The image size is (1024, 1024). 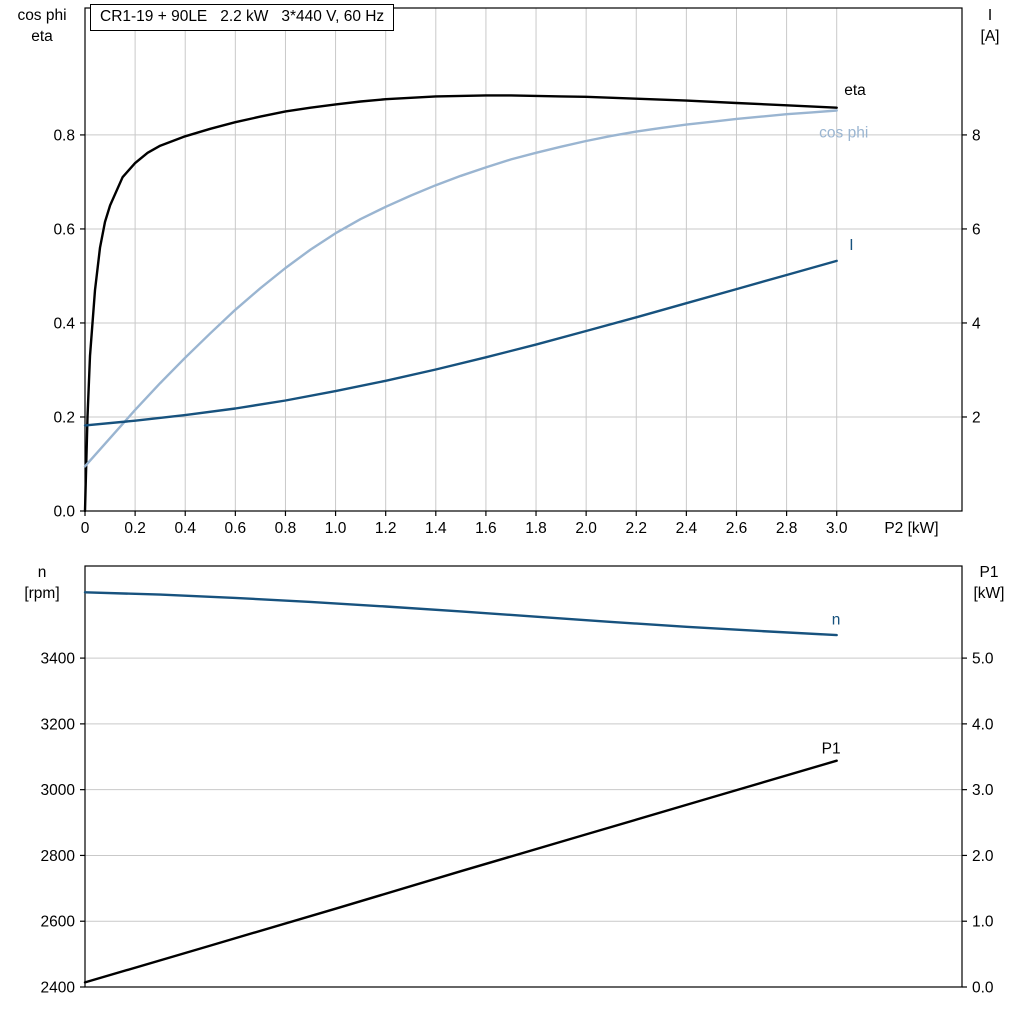 What do you see at coordinates (336, 528) in the screenshot?
I see `tick-label-x: 1.0` at bounding box center [336, 528].